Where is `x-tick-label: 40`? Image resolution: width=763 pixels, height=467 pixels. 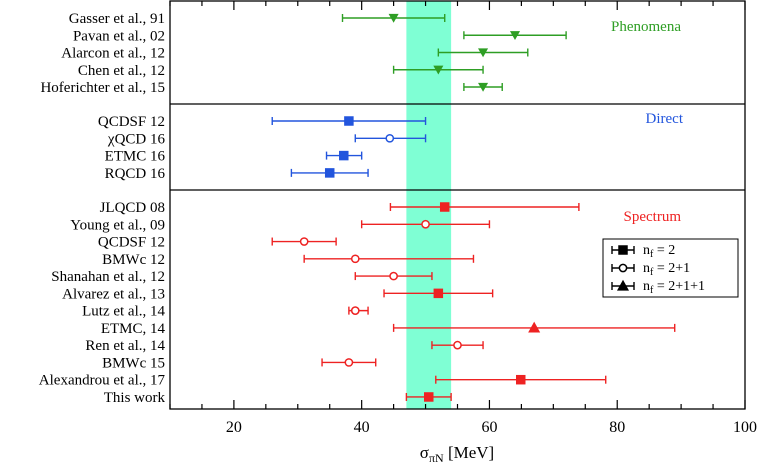
x-tick-label: 40 is located at coordinates (362, 427).